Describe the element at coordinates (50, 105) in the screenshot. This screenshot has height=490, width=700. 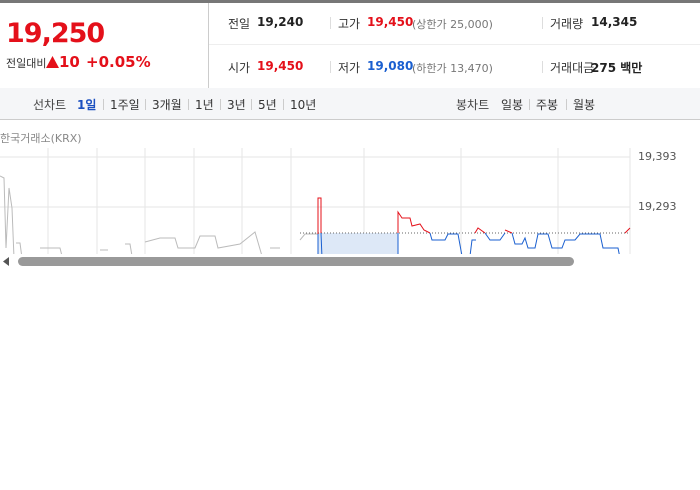
I see `tab-group-label: 선차트` at that location.